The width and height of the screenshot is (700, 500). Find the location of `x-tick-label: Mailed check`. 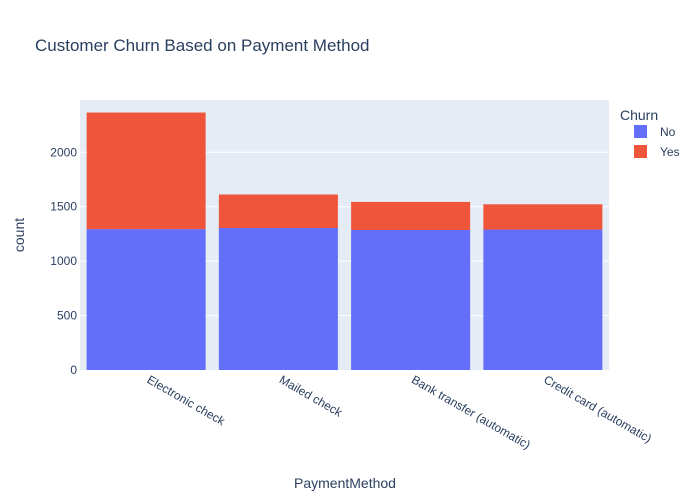

x-tick-label: Mailed check is located at coordinates (311, 396).